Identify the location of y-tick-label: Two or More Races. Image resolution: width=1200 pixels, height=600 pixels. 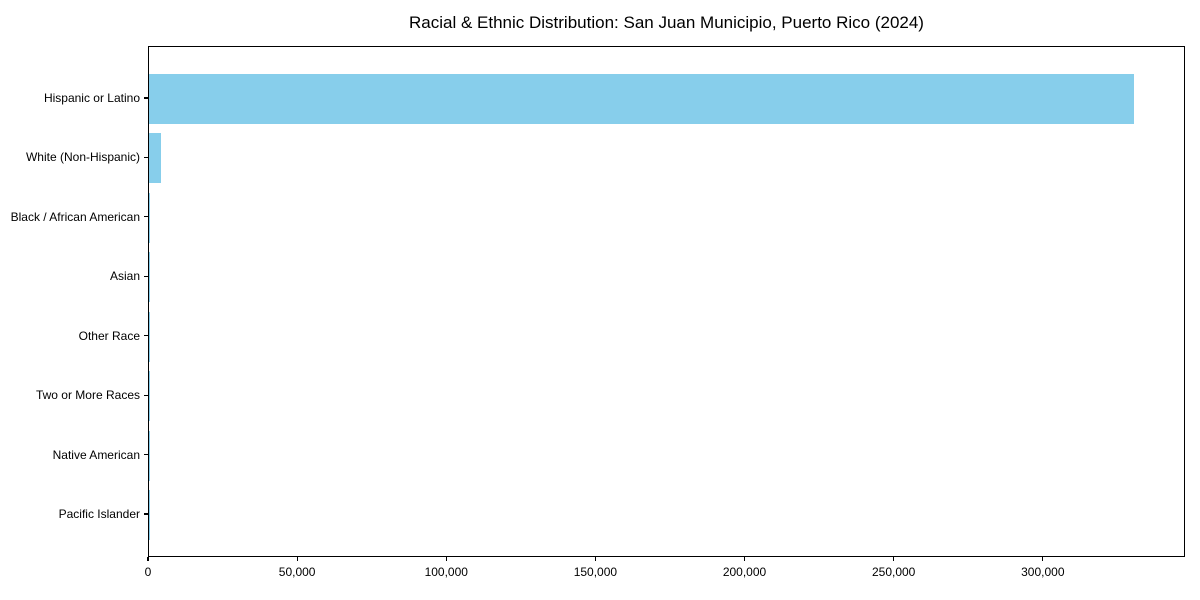
(87, 395).